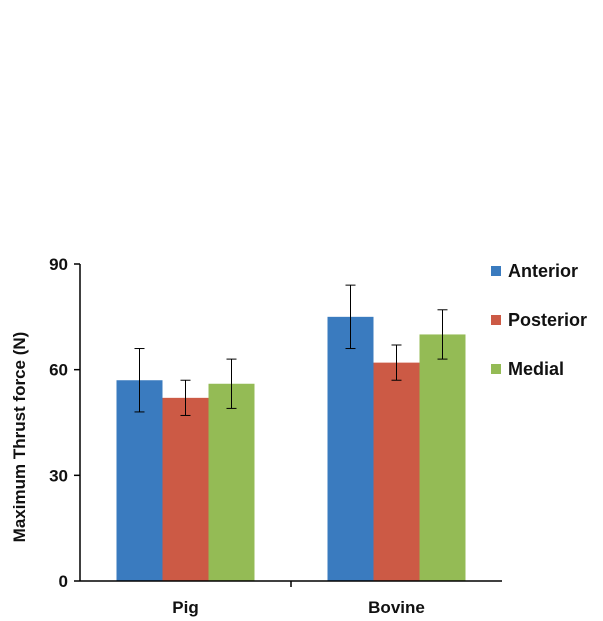 This screenshot has width=603, height=621. Describe the element at coordinates (19, 437) in the screenshot. I see `y-axis-title: Maximum Thrust force (N)` at that location.